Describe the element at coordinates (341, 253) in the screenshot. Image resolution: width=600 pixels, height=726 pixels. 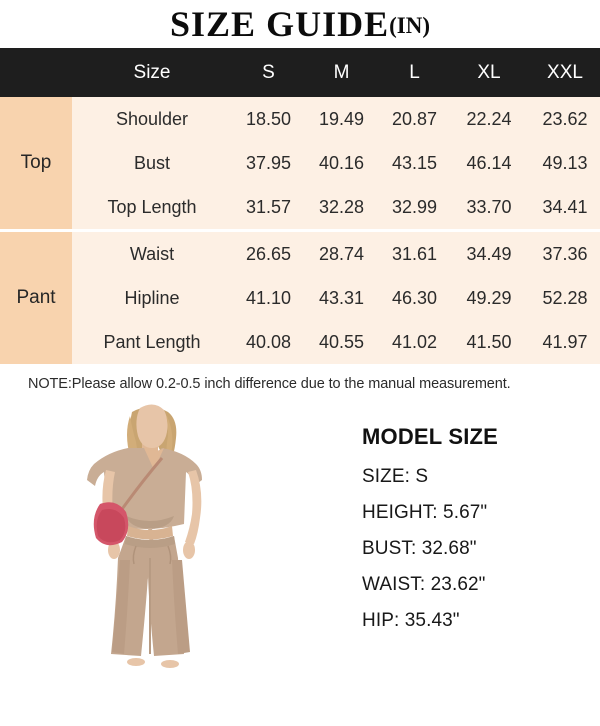
I see `row-value-m: 28.74` at that location.